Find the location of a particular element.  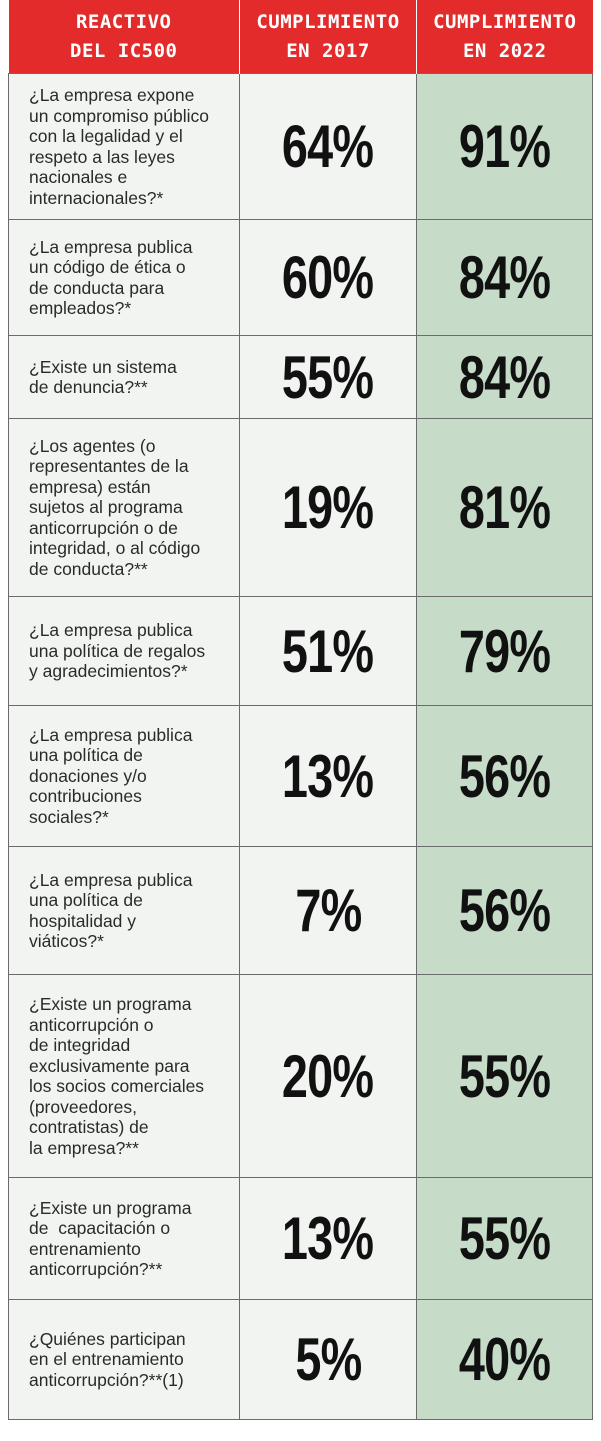

value-2017-cell: 7% is located at coordinates (328, 910).